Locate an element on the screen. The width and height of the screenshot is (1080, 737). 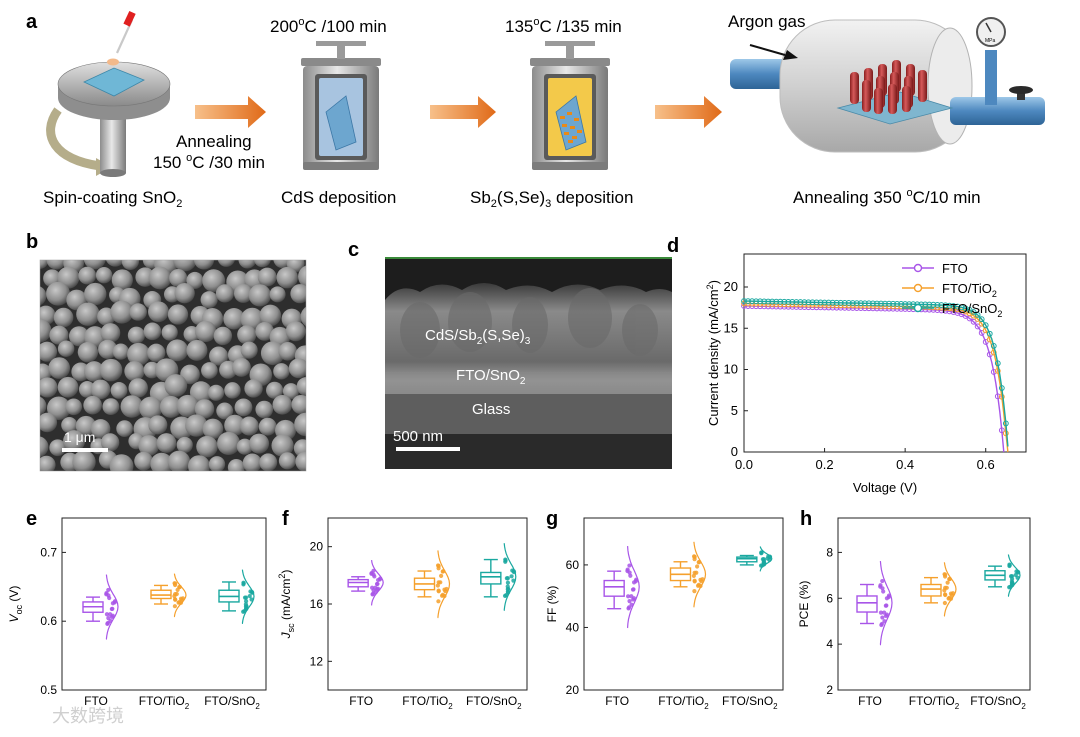
gas-label: Argon gas is located at coordinates (767, 21).